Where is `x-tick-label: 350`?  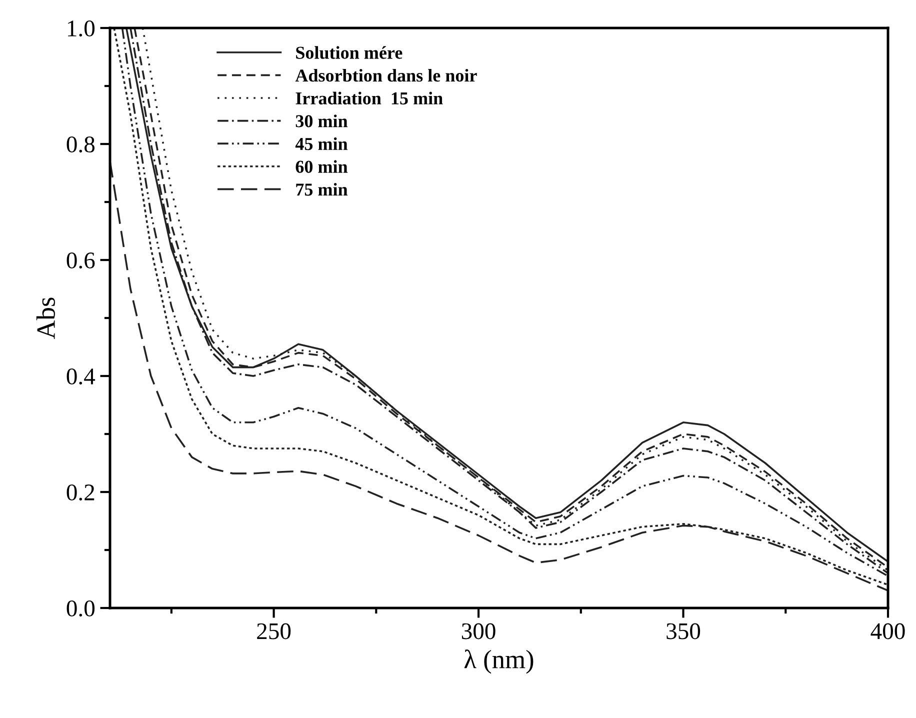 x-tick-label: 350 is located at coordinates (683, 631).